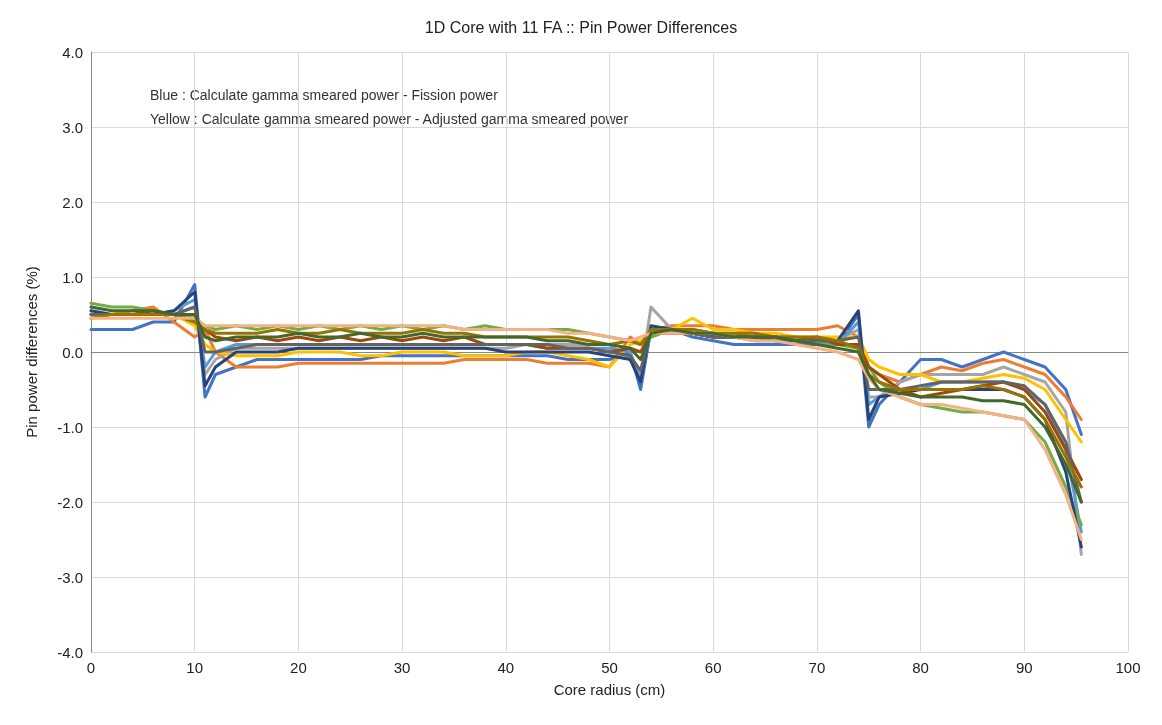  What do you see at coordinates (1024, 667) in the screenshot?
I see `x-tick-label: 90` at bounding box center [1024, 667].